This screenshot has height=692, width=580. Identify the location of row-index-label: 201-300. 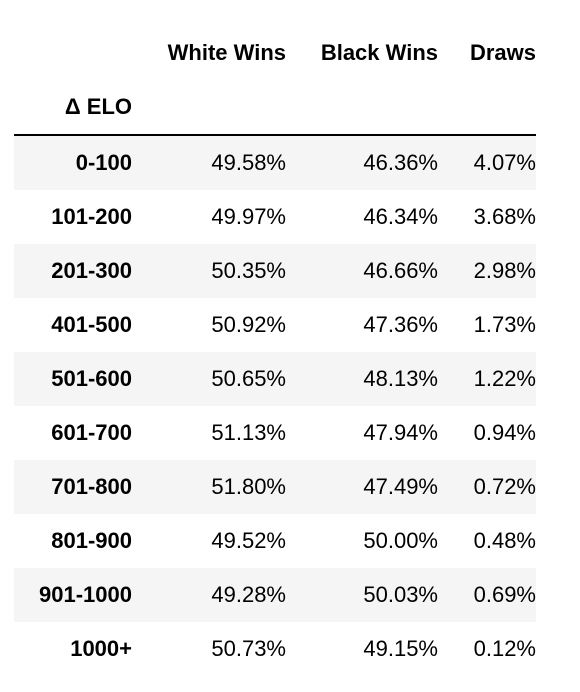
(91, 270).